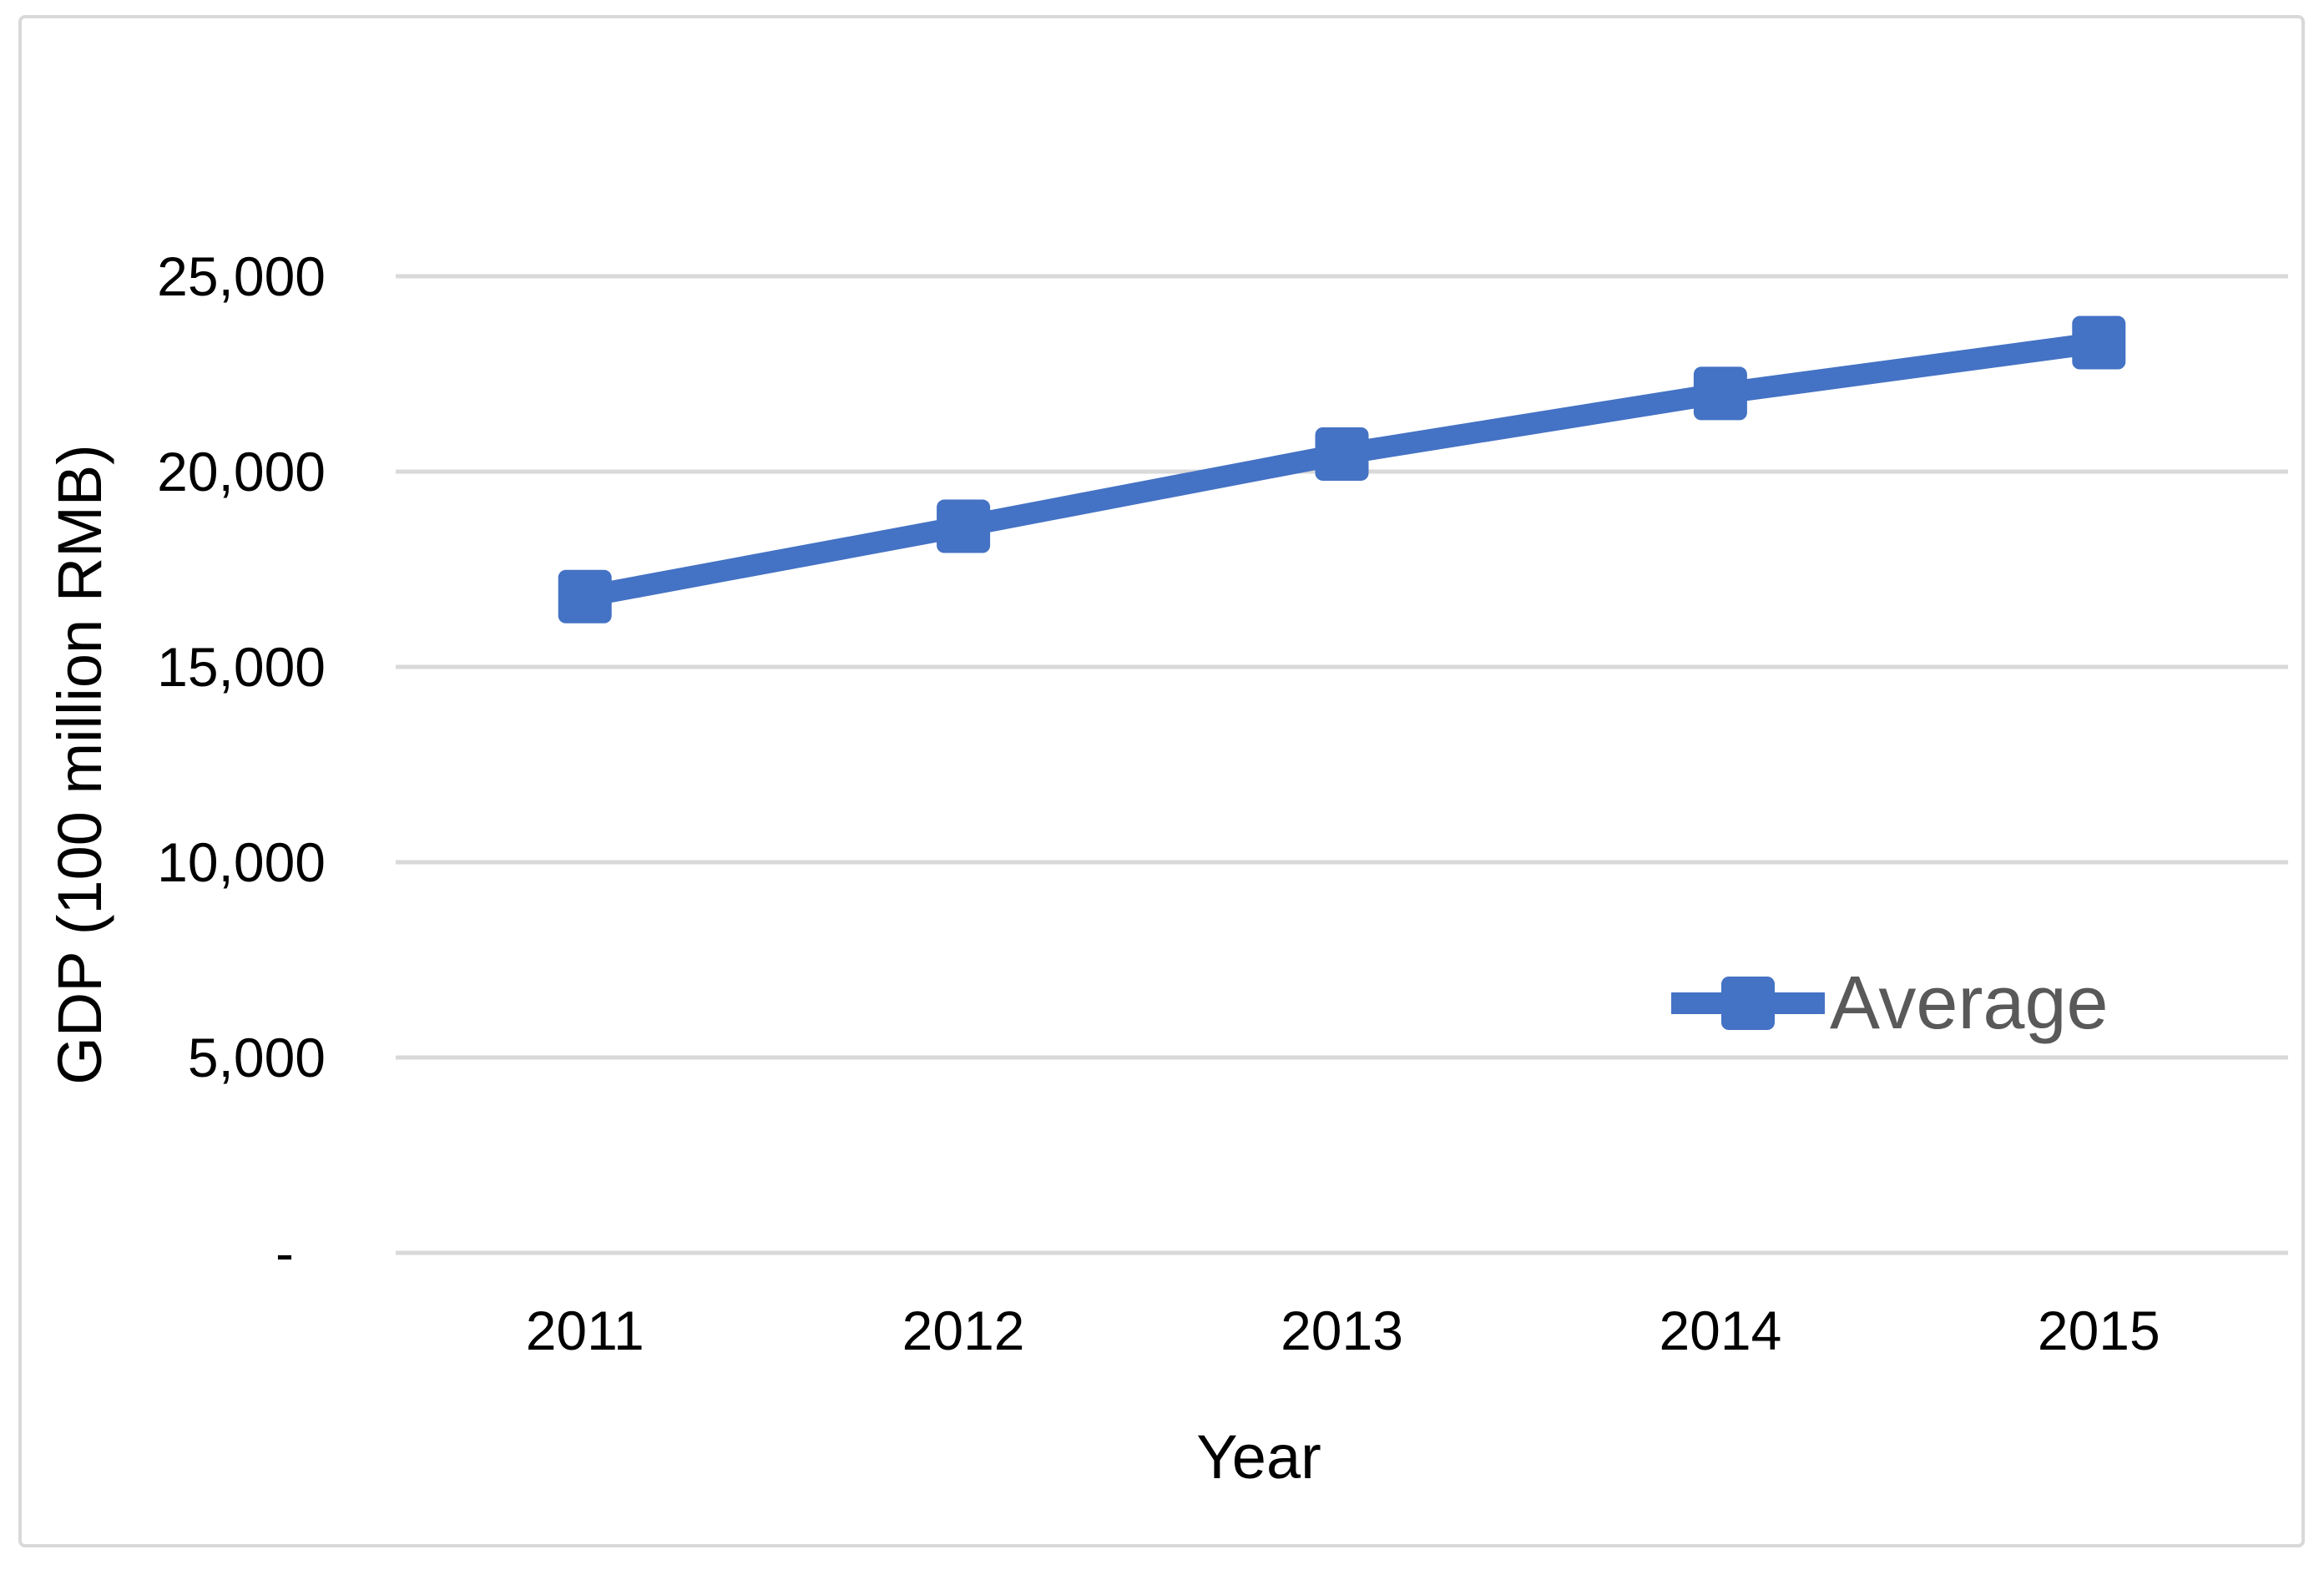 Image resolution: width=2324 pixels, height=1570 pixels. I want to click on y-tick-label: 20,000, so click(242, 472).